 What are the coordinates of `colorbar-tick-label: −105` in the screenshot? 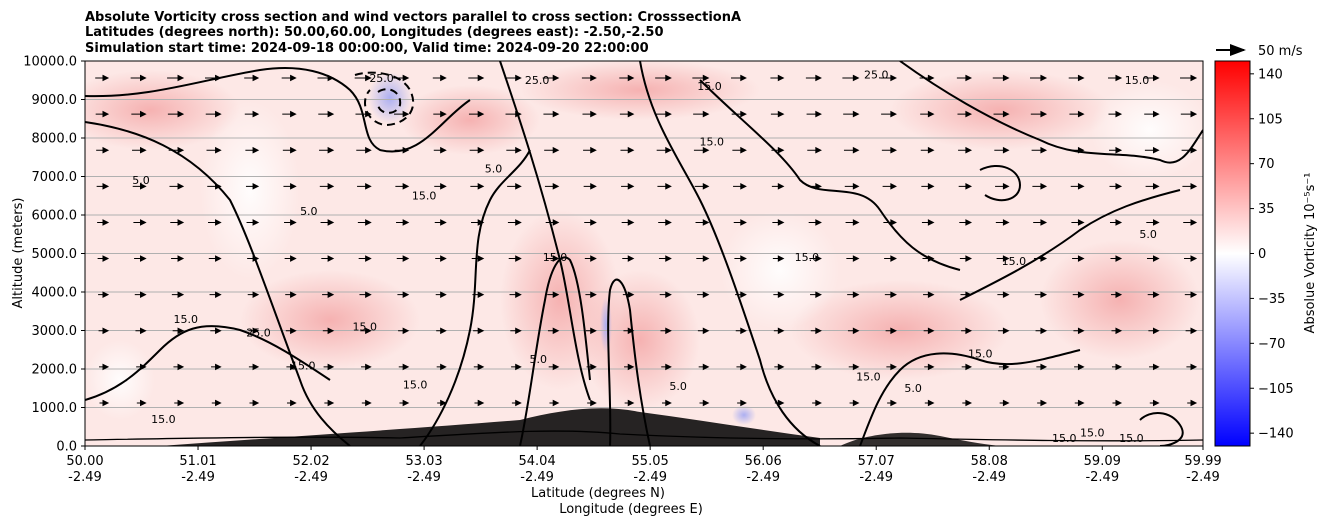 It's located at (1276, 389).